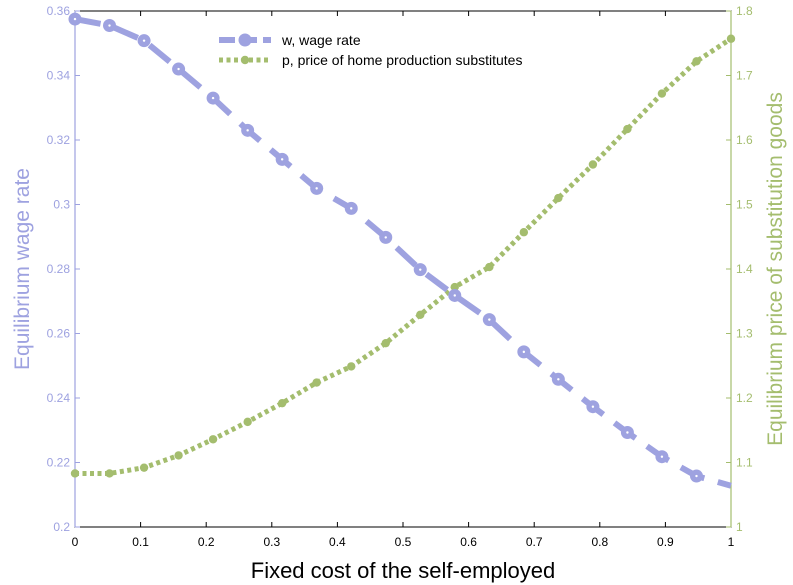 The image size is (793, 585). I want to click on right-y-tick-label: 1.6, so click(744, 140).